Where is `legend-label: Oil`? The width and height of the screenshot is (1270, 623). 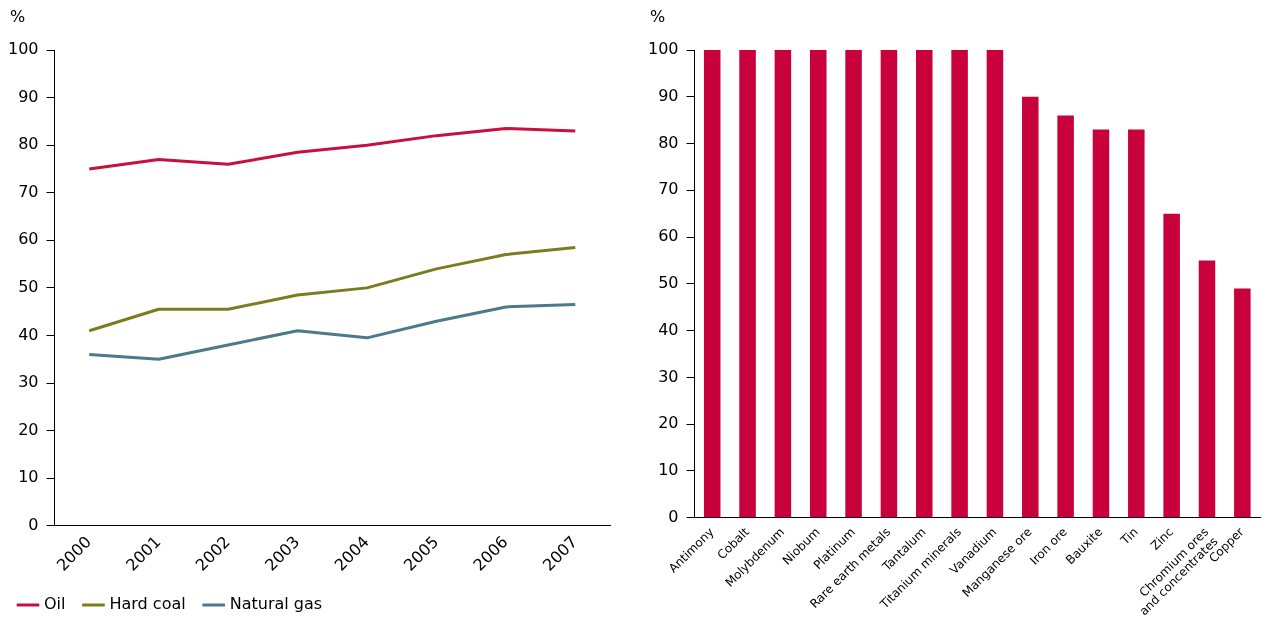
legend-label: Oil is located at coordinates (55, 604).